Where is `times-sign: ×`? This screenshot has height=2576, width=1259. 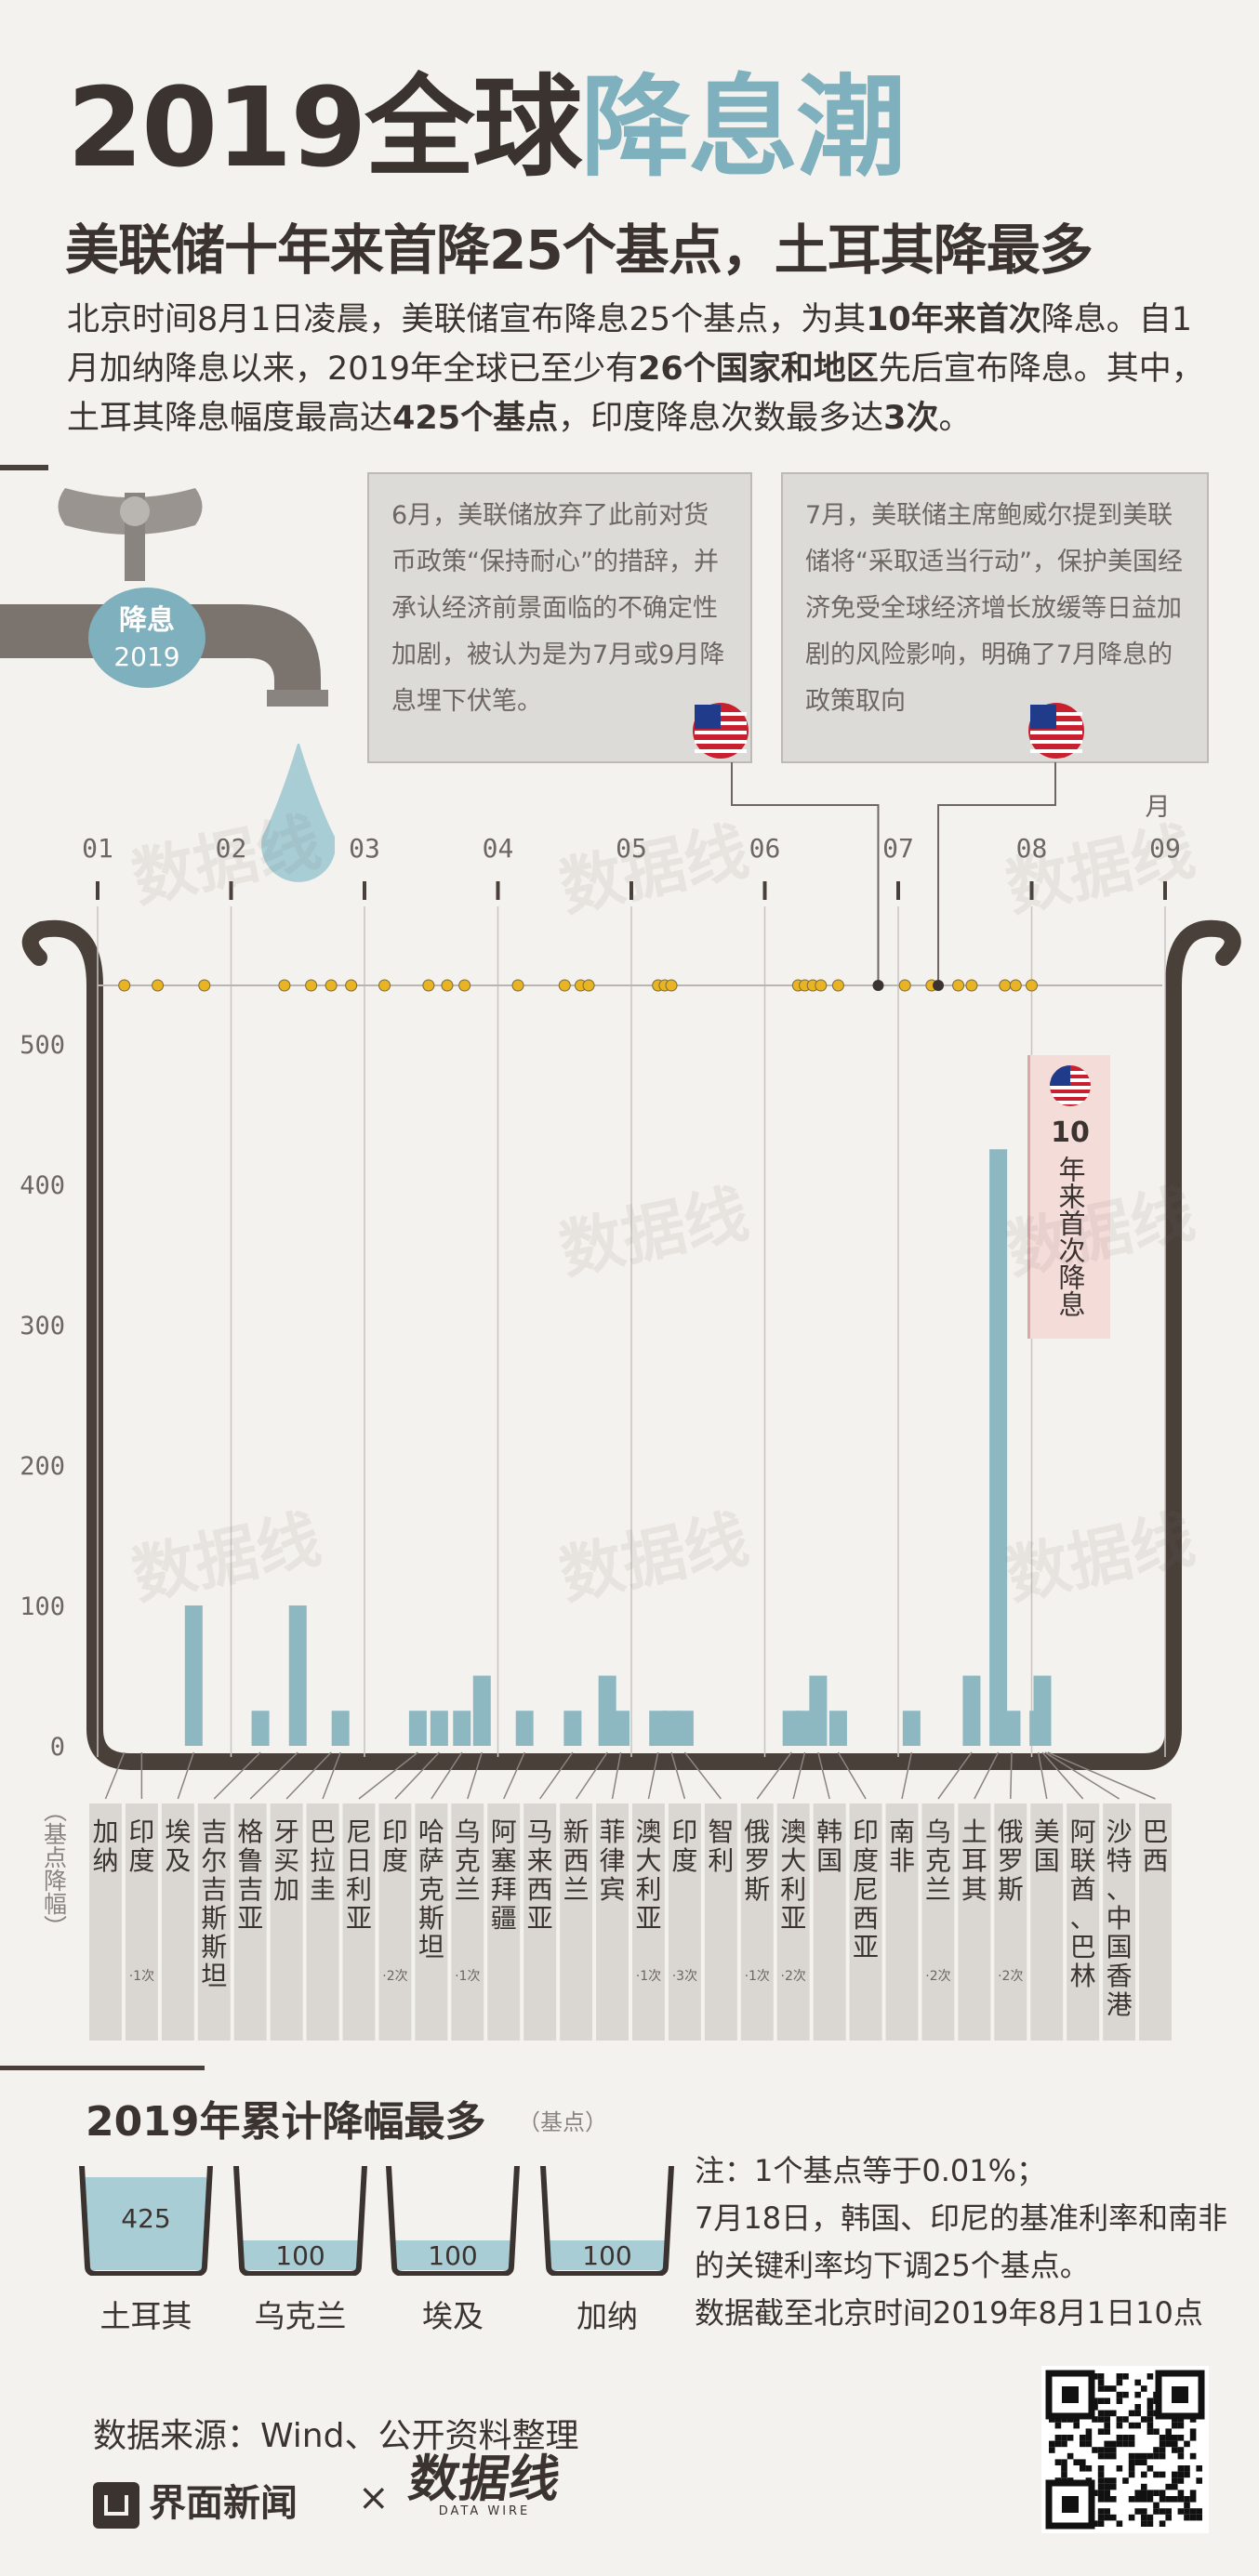
times-sign: × is located at coordinates (374, 2498).